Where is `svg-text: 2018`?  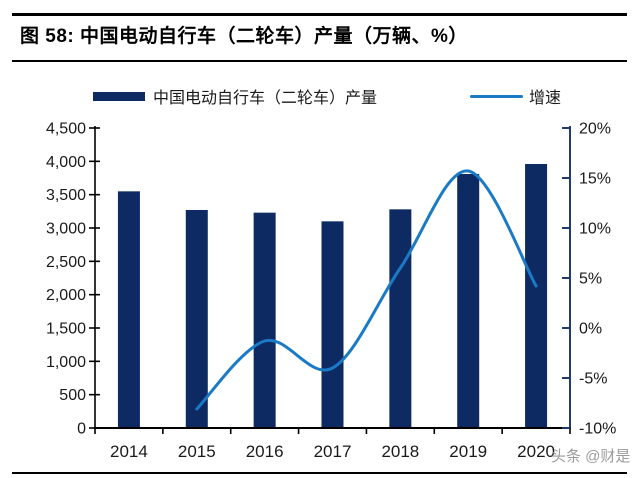 svg-text: 2018 is located at coordinates (400, 451).